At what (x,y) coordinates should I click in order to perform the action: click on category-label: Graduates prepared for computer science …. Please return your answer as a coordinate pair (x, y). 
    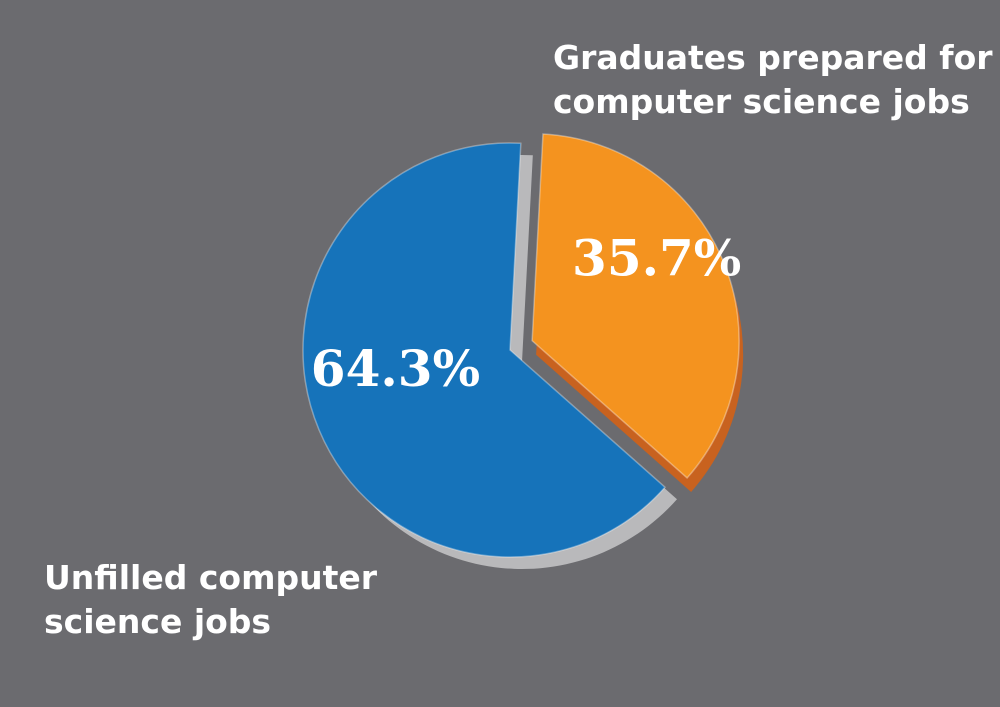
    Looking at the image, I should click on (773, 79).